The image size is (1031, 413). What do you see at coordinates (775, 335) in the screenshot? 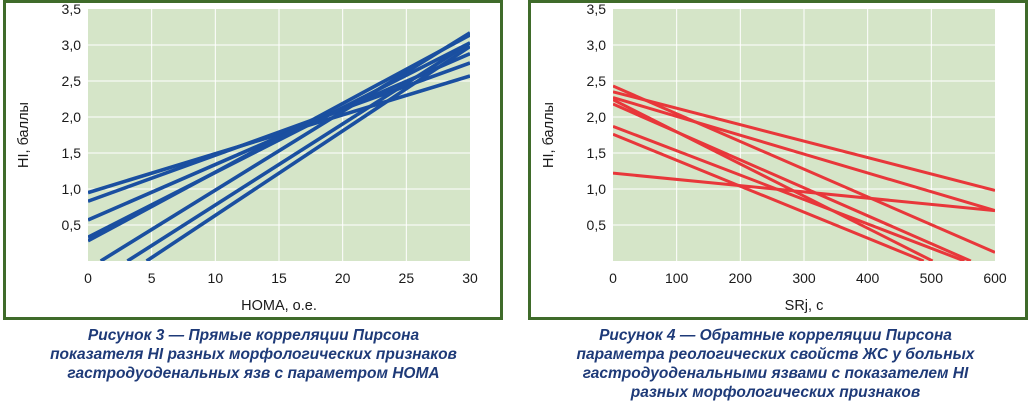
I see `caption-line: Рисунок 4 — Обратные корреляции Пирсона` at bounding box center [775, 335].